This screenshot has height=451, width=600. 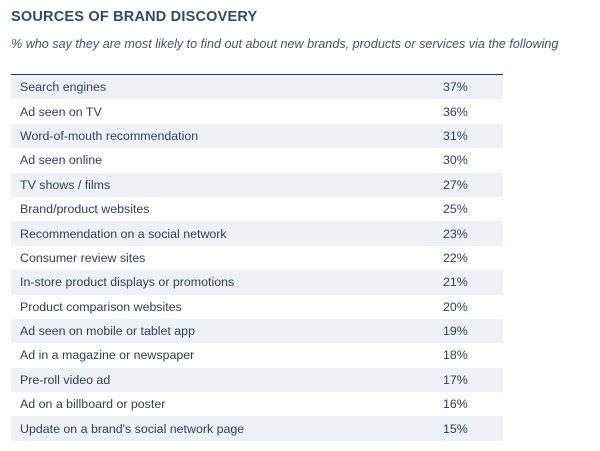 What do you see at coordinates (257, 233) in the screenshot?
I see `table-row: Recommendation on a social network 23%` at bounding box center [257, 233].